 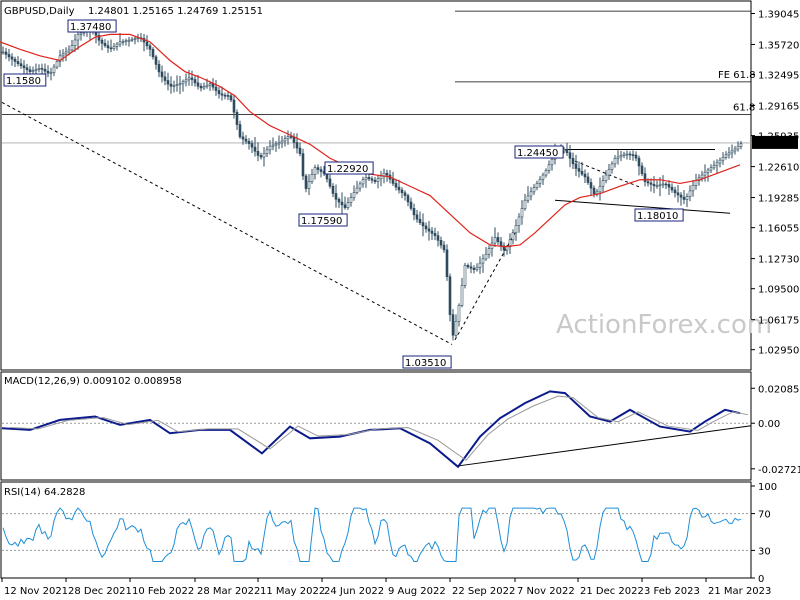 What do you see at coordinates (737, 75) in the screenshot?
I see `level-label: FE 61.8` at bounding box center [737, 75].